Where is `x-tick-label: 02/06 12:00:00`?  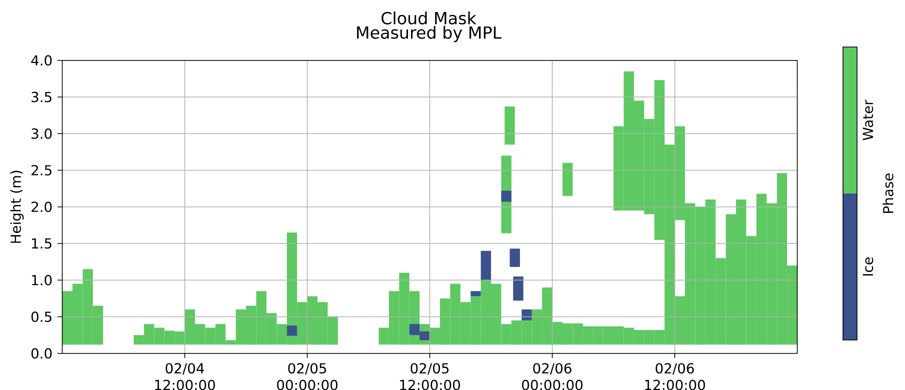 x-tick-label: 02/06 12:00:00 is located at coordinates (675, 376).